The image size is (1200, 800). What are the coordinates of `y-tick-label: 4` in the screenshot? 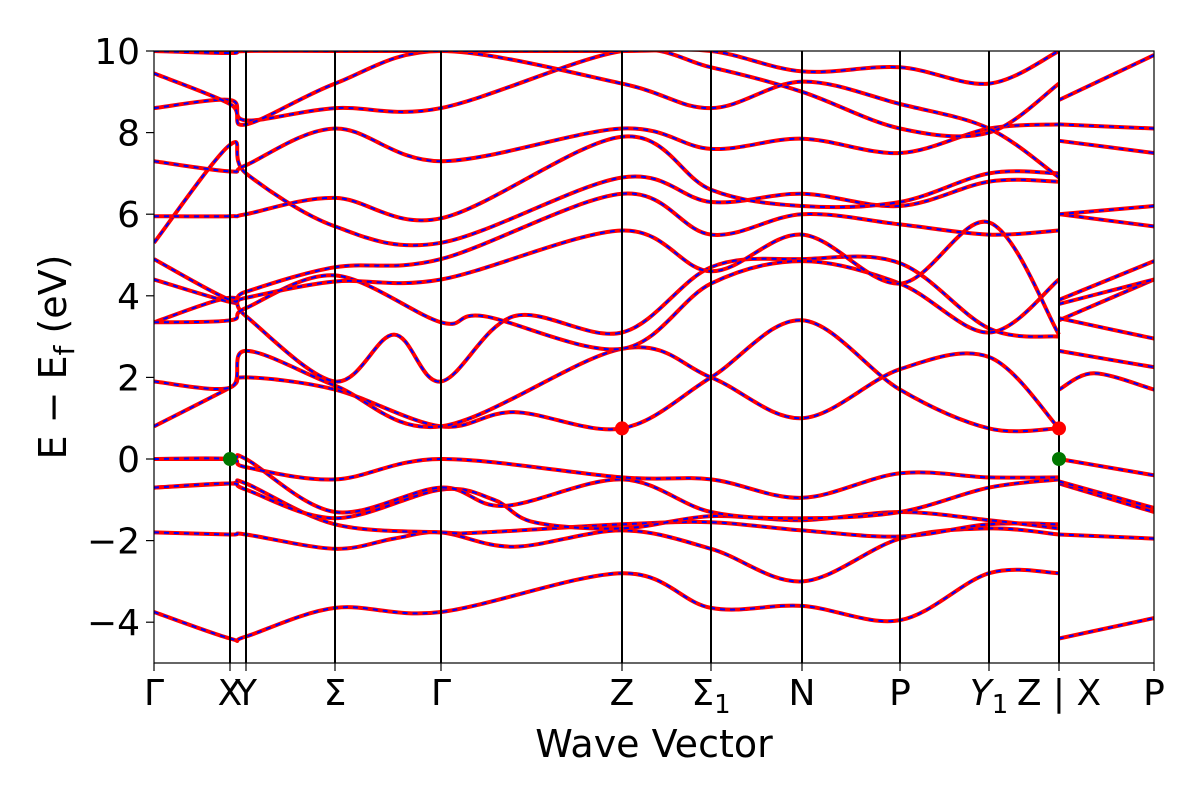 It's located at (128, 297).